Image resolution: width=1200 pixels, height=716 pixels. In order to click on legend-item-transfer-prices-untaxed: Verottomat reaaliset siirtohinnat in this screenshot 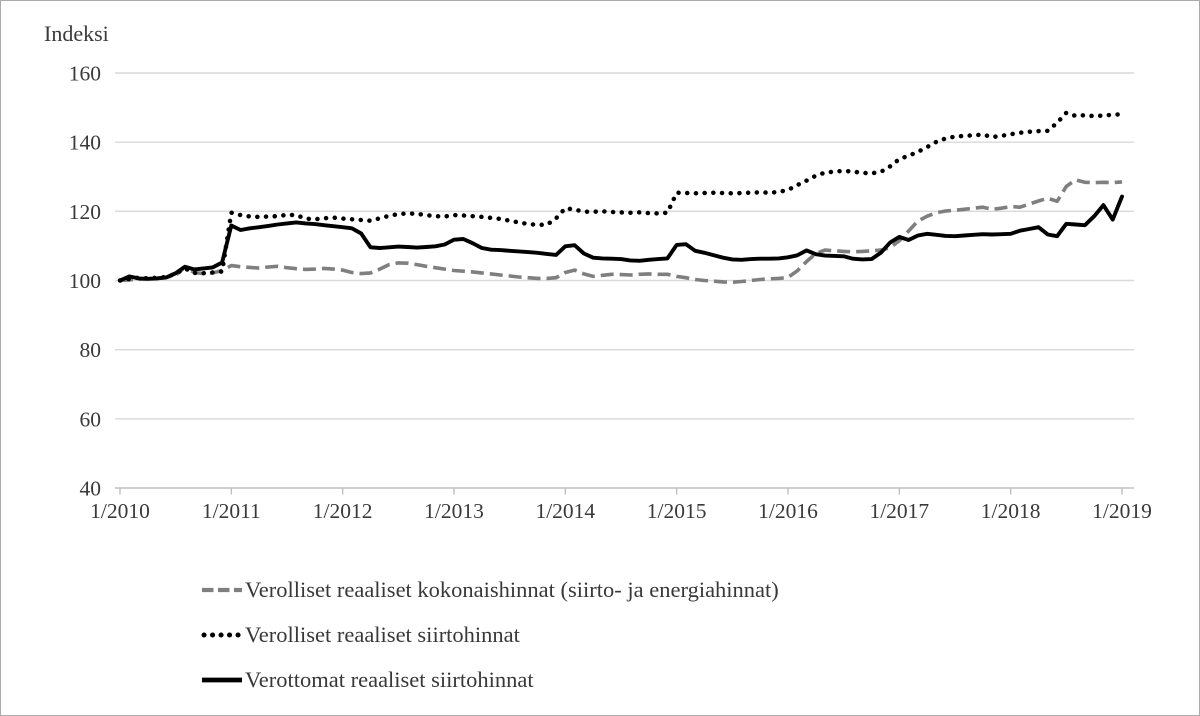, I will do `click(490, 679)`.